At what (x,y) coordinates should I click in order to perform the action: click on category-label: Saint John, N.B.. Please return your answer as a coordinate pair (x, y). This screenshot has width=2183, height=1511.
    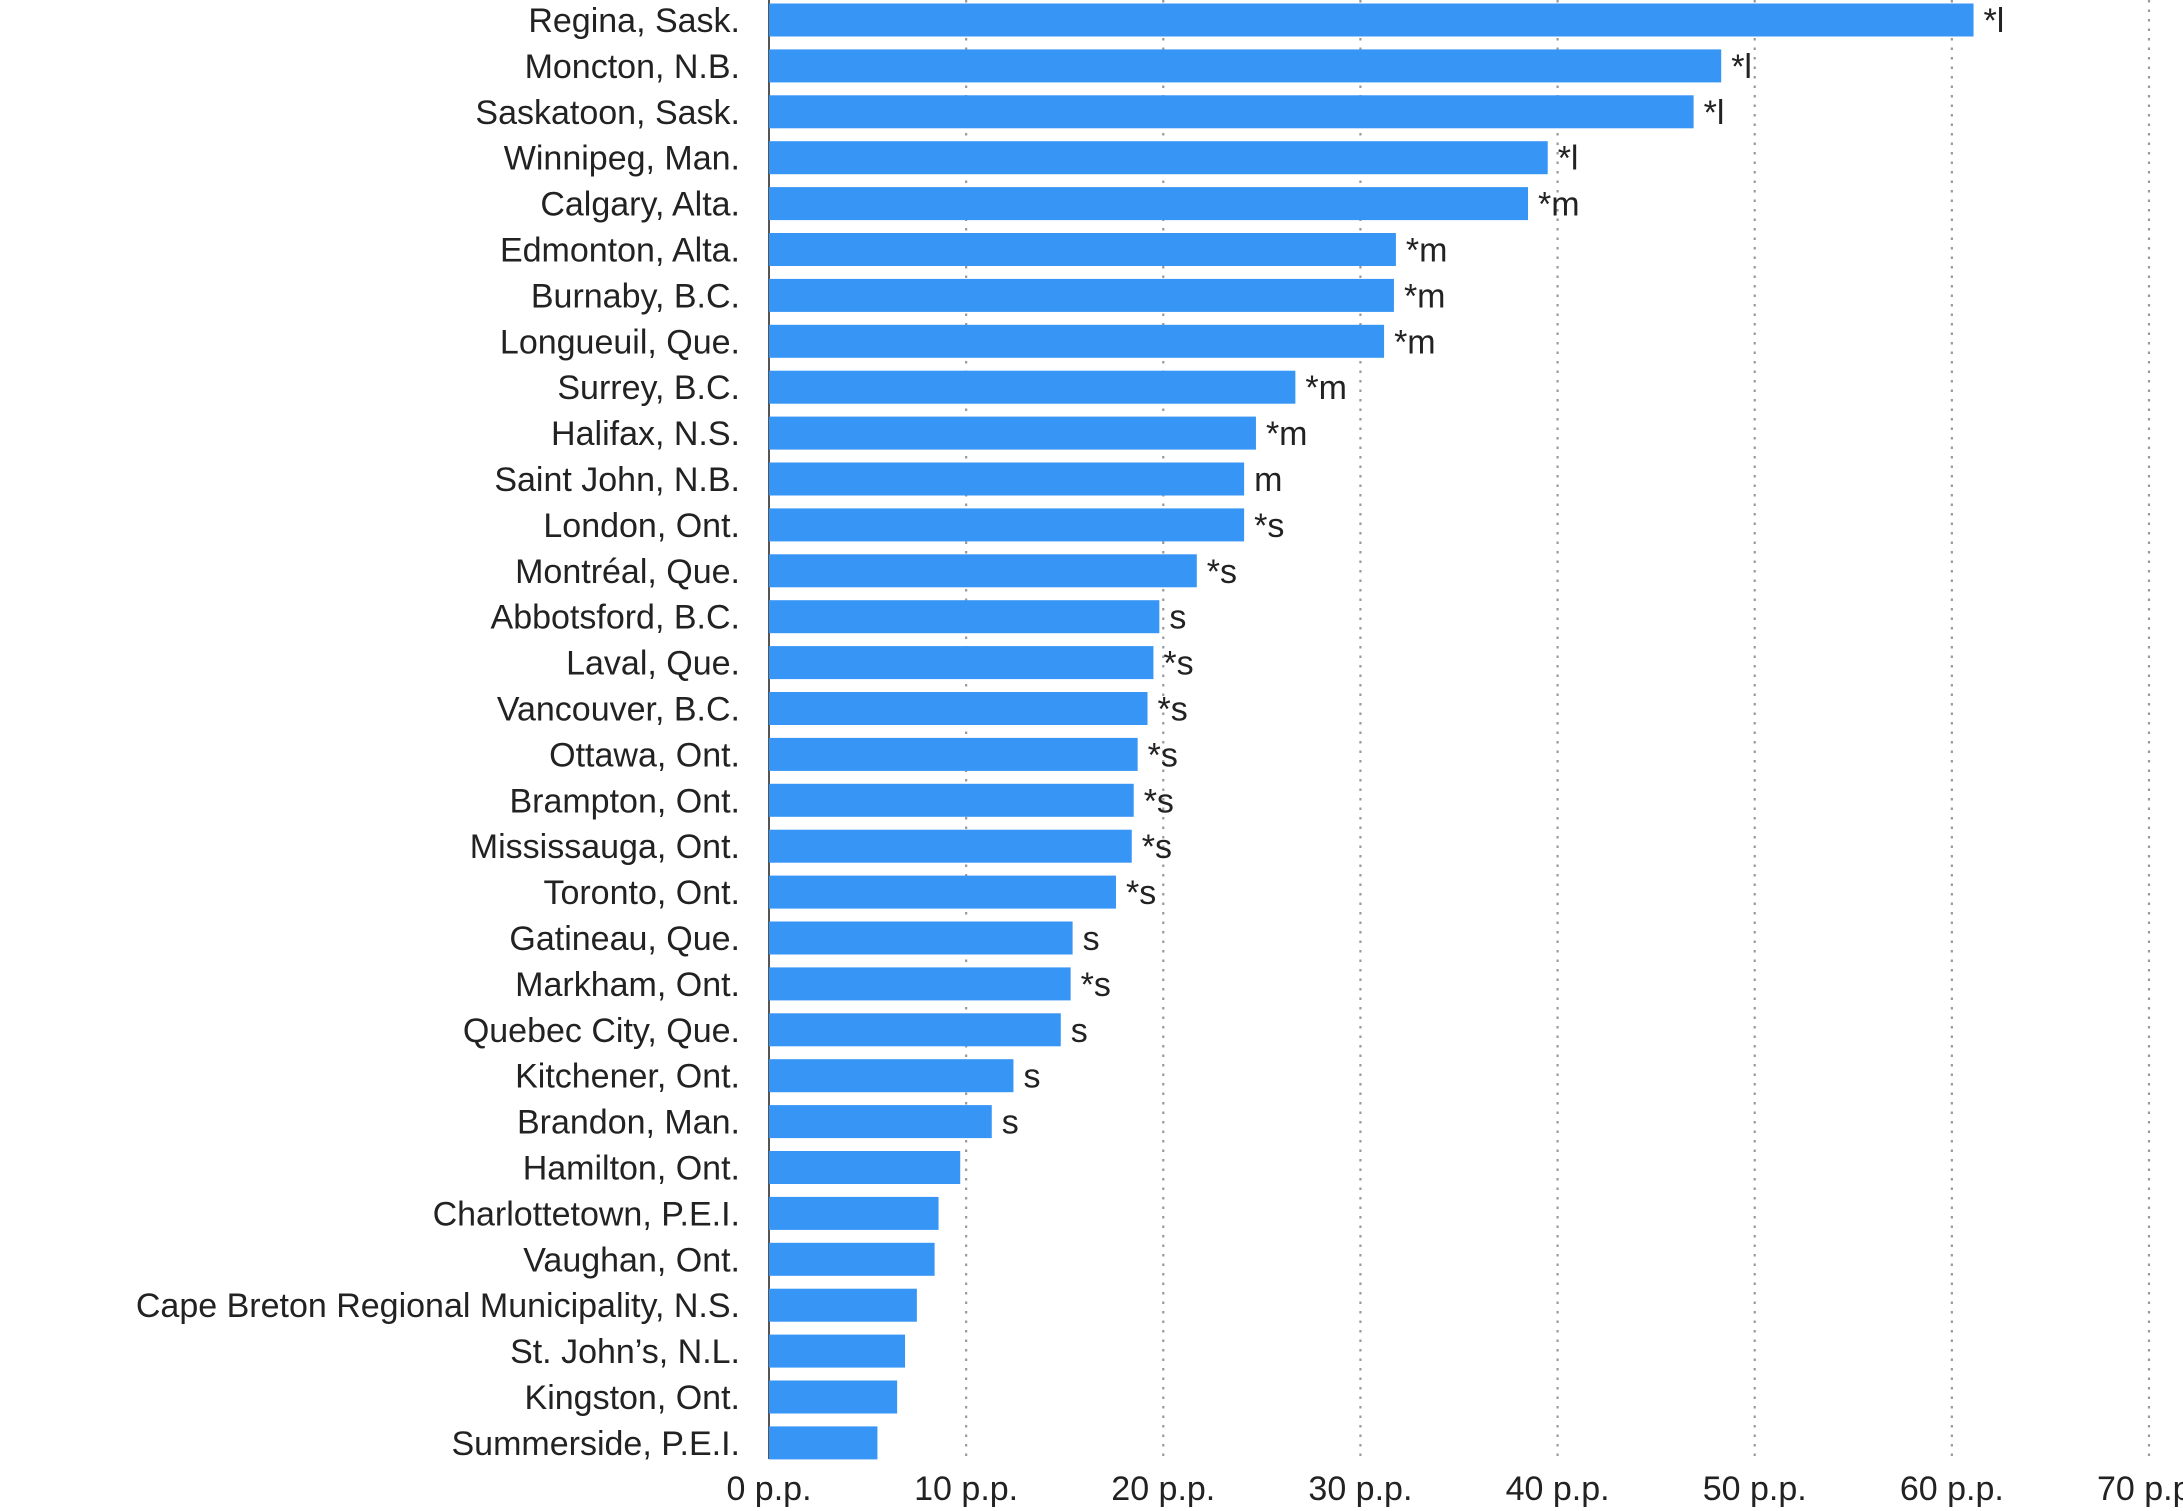
    Looking at the image, I should click on (617, 480).